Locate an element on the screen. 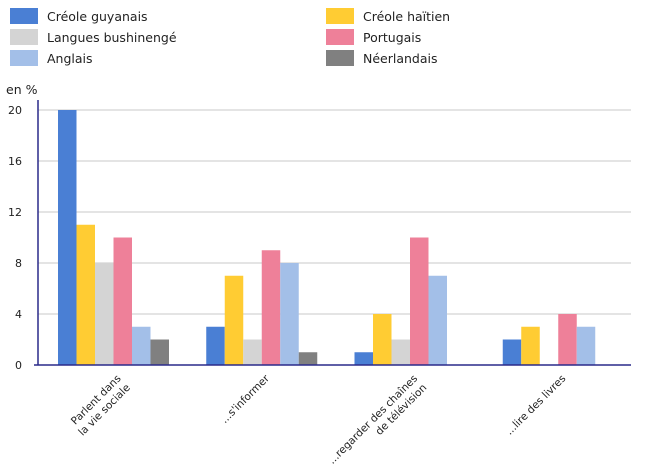  legend-label: Créole haïtien is located at coordinates (406, 16).